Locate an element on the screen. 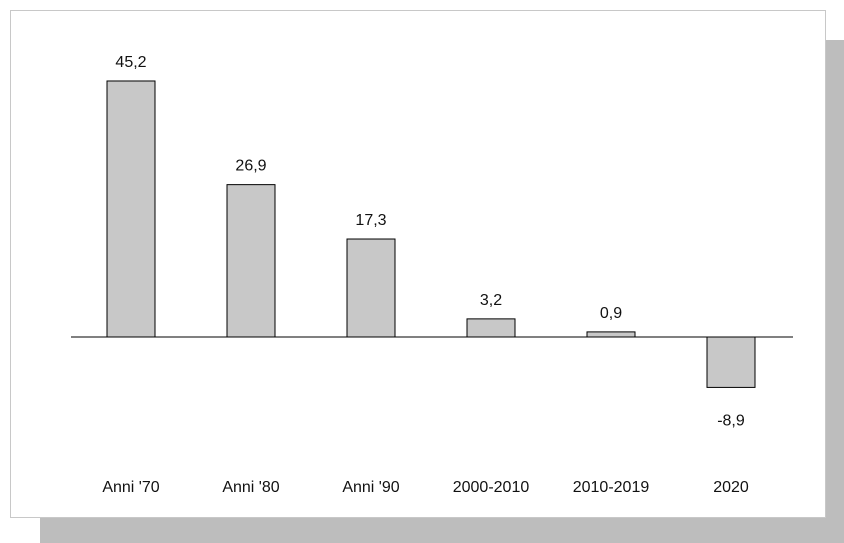 The width and height of the screenshot is (844, 543). category-label: 2000-2010 is located at coordinates (491, 487).